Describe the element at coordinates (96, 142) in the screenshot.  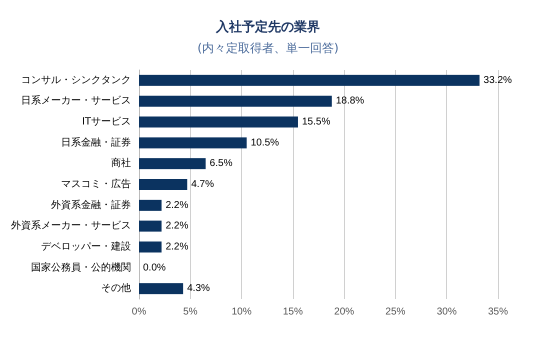
I see `y-tick-label: 日系金融・証券` at that location.